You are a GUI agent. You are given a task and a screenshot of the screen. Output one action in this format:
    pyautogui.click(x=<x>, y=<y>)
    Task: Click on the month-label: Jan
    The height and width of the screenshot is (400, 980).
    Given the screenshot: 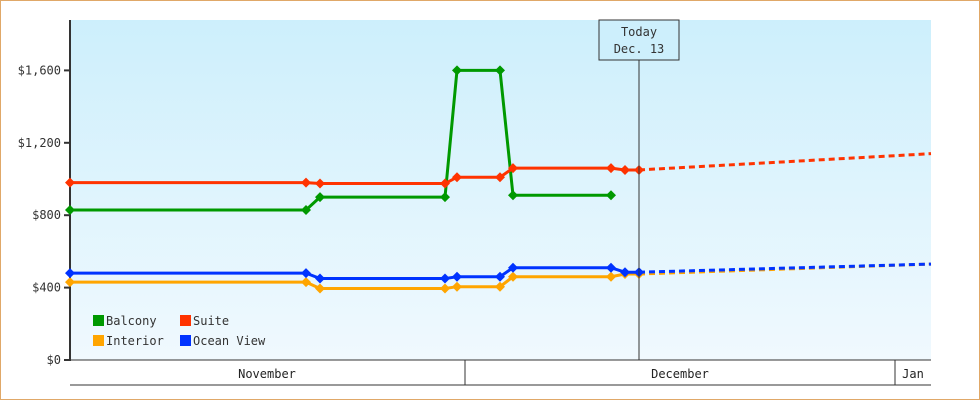 What is the action you would take?
    pyautogui.click(x=913, y=374)
    